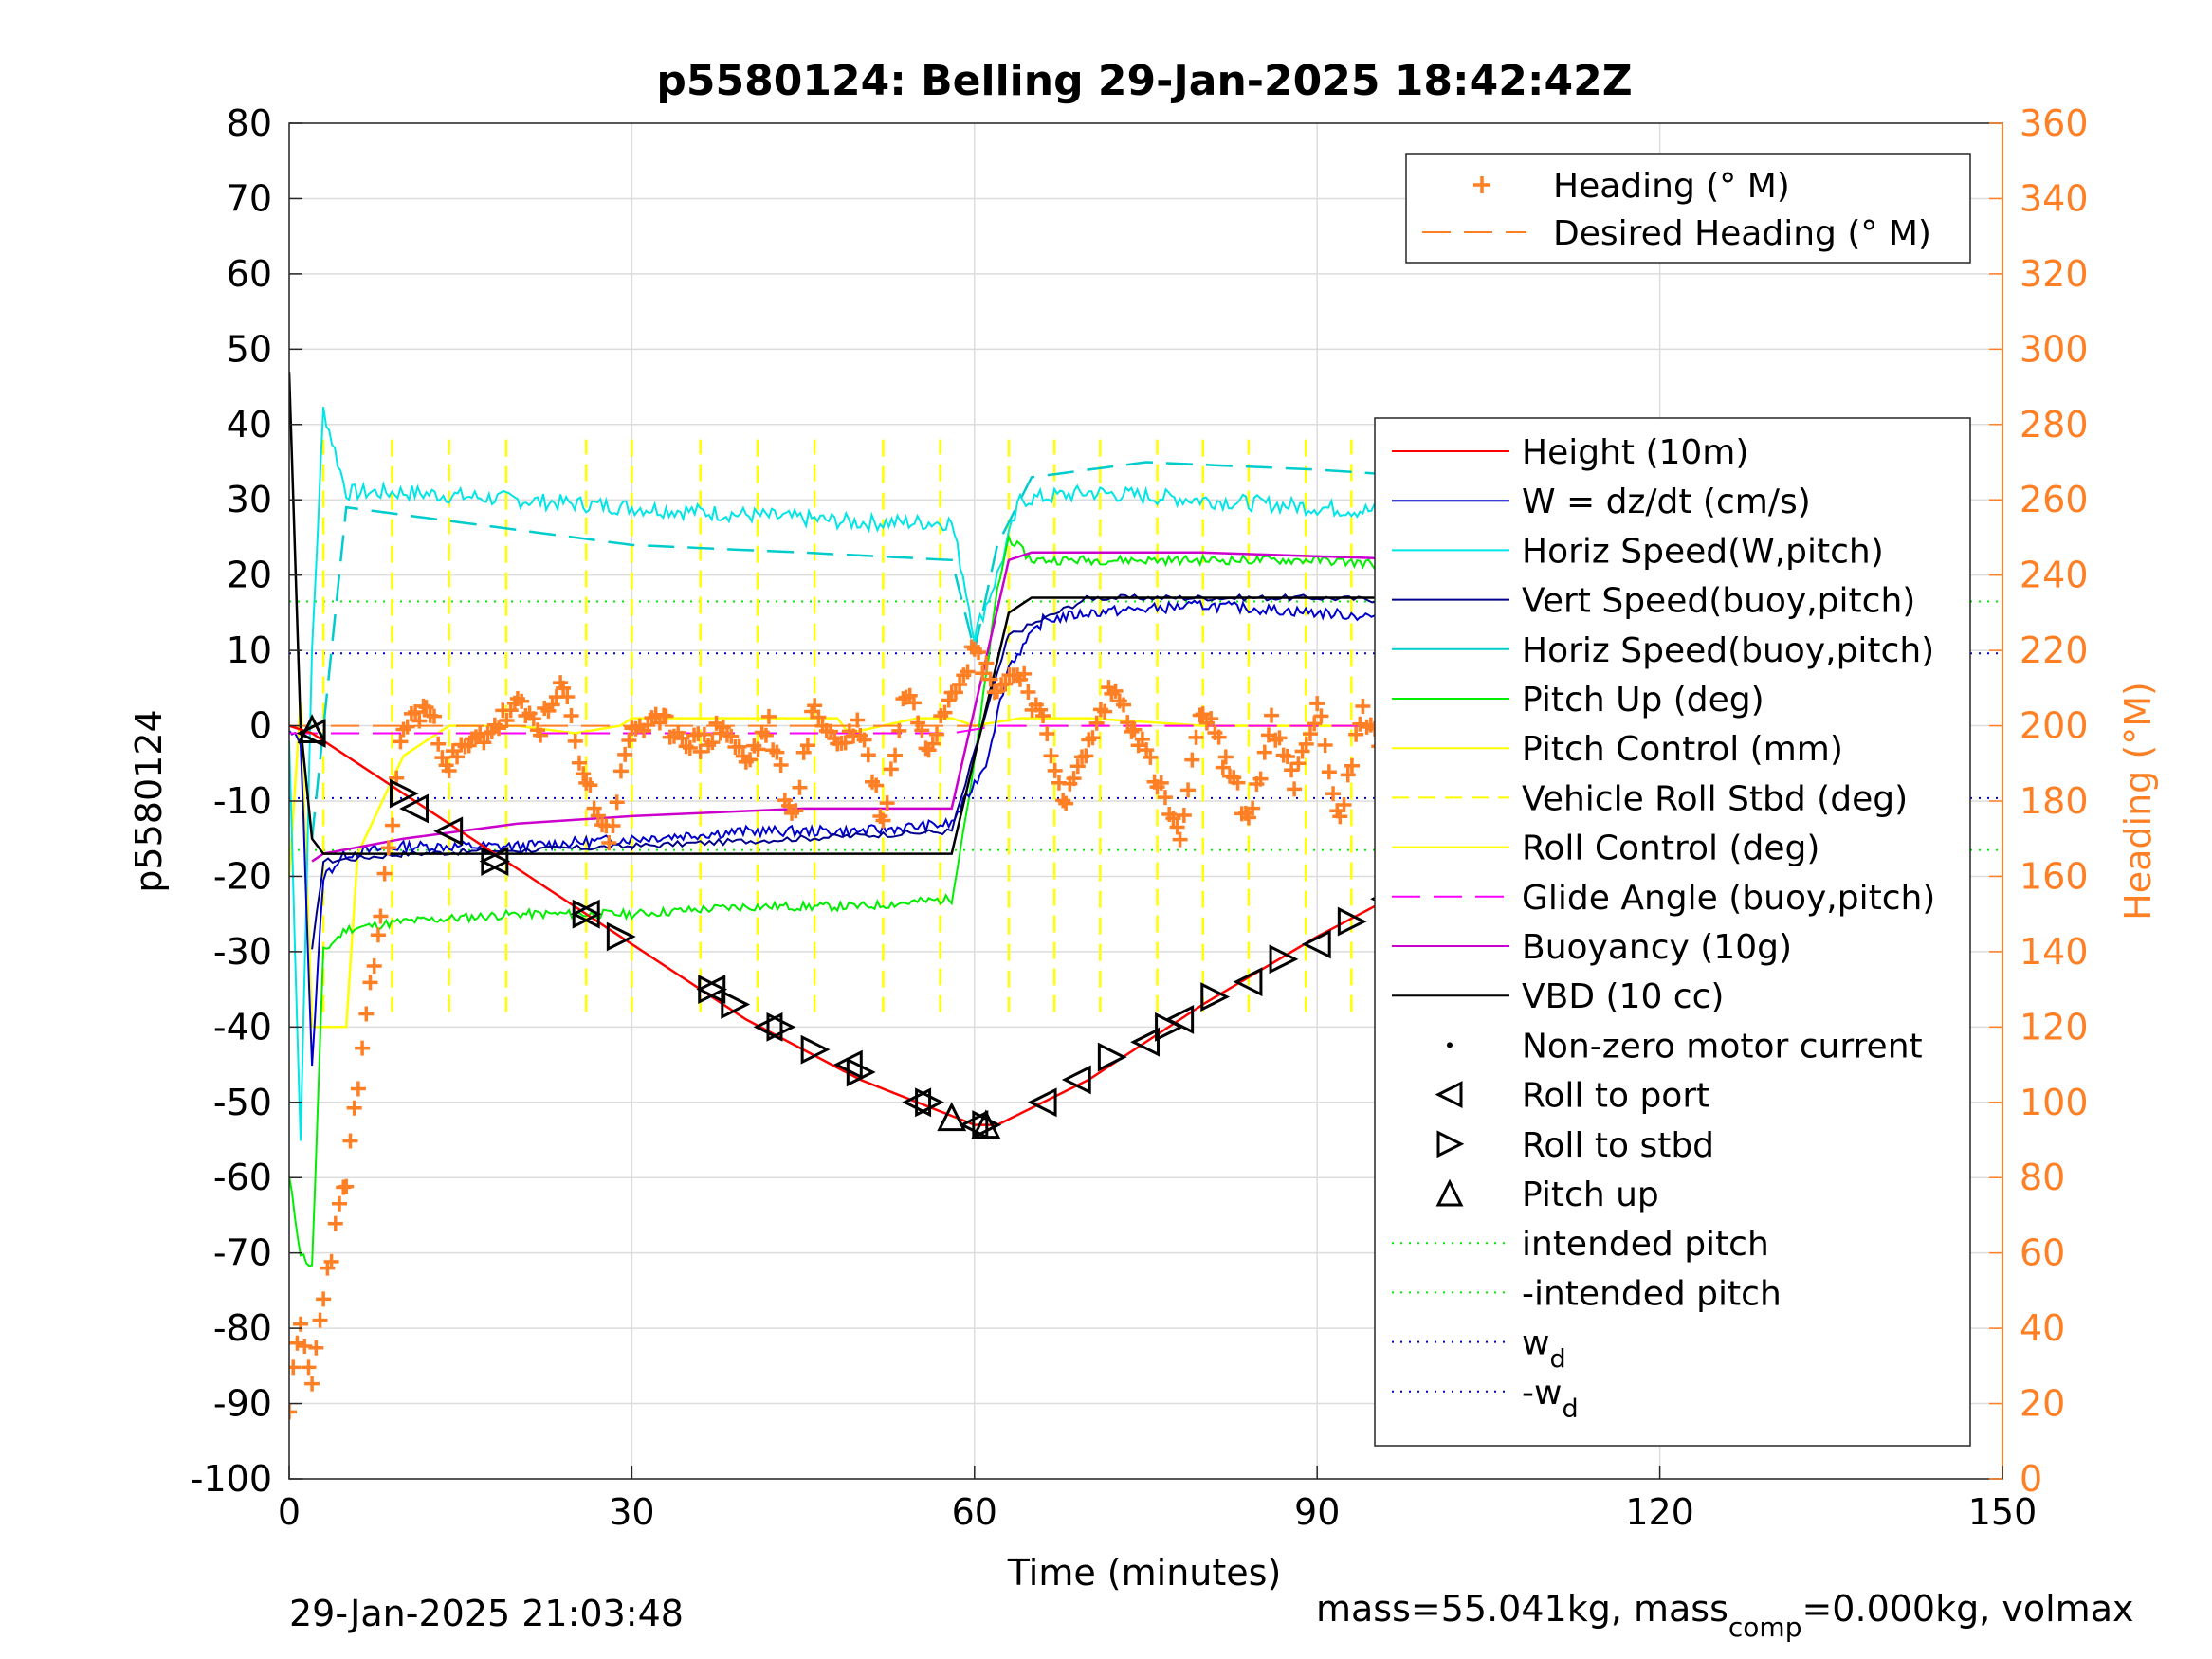 This screenshot has width=2212, height=1659. Describe the element at coordinates (1615, 1096) in the screenshot. I see `legend-item-label: Roll to port` at that location.